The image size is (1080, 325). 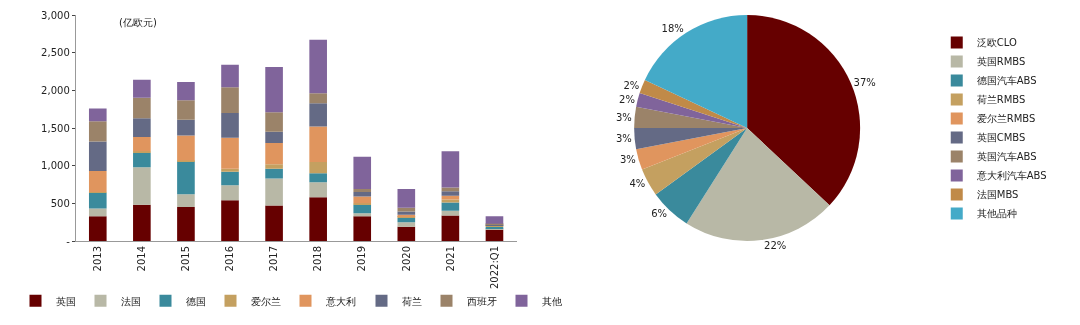 What do you see at coordinates (1001, 138) in the screenshot?
I see `legend-label: 英国CMBS` at bounding box center [1001, 138].